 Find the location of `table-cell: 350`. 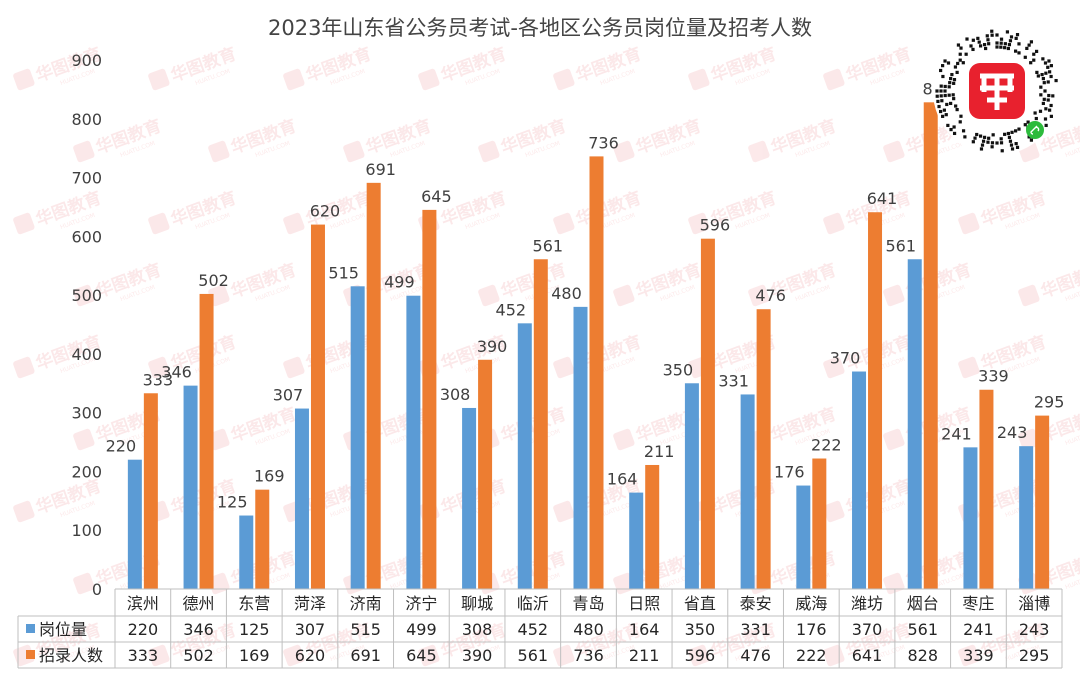

table-cell: 350 is located at coordinates (700, 629).